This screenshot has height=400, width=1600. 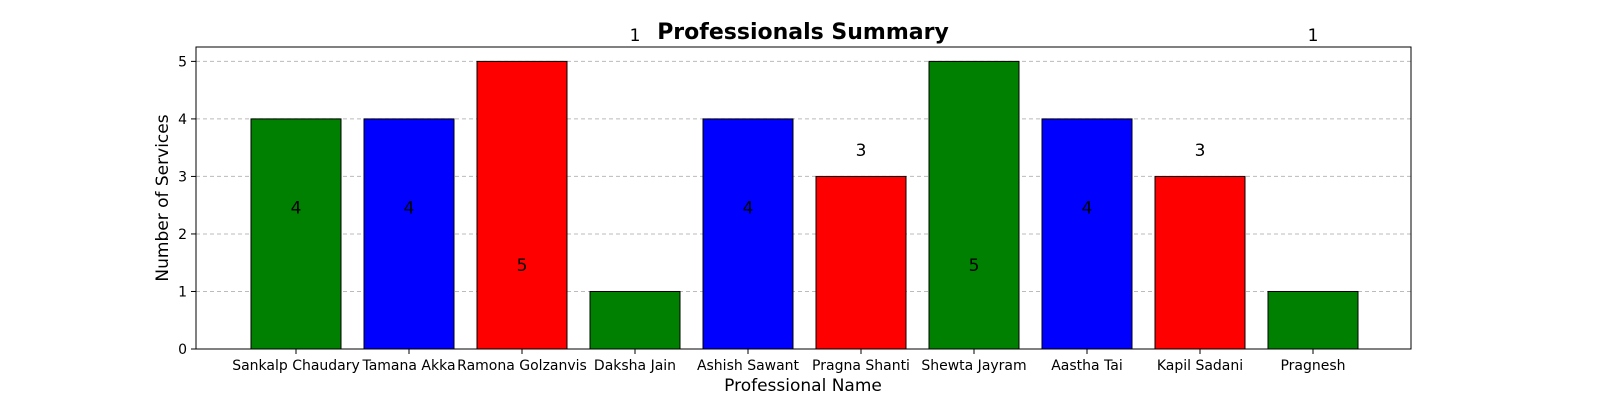 I want to click on x-tick-label: Daksha Jain, so click(x=635, y=366).